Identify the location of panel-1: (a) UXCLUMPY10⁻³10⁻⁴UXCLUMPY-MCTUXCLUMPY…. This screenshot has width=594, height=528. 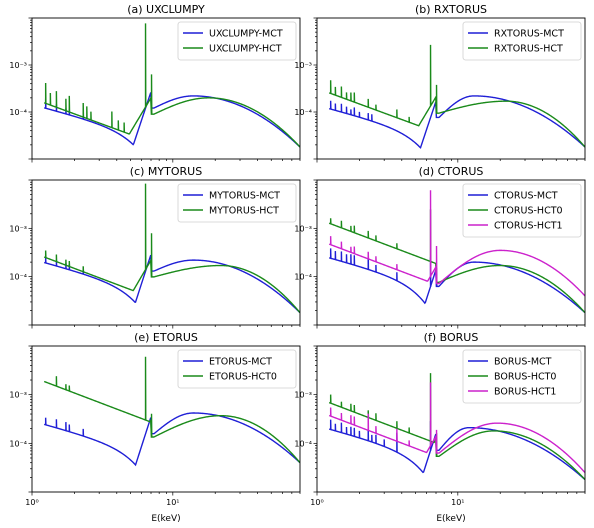
(155, 83).